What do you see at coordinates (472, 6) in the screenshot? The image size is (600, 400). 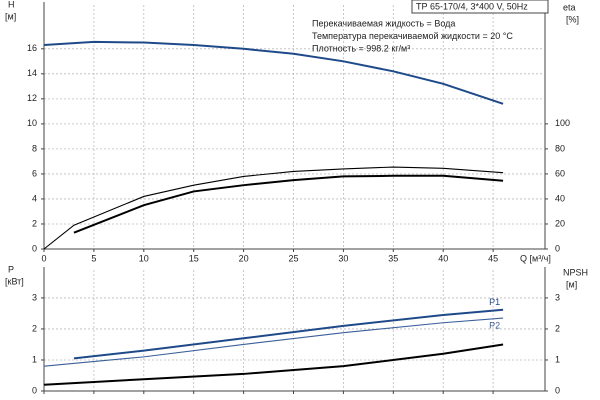 I see `header: ТР 65-170/4, 3*400 V, 50Hz` at bounding box center [472, 6].